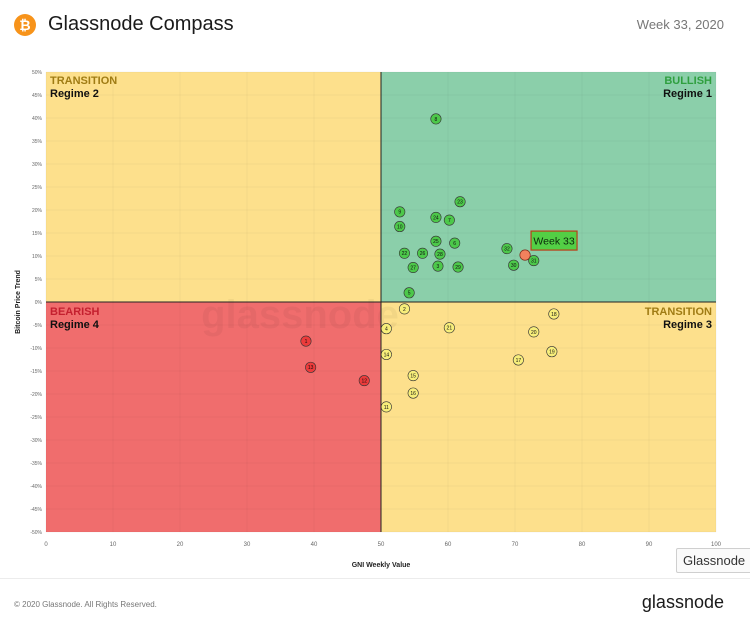  I want to click on x-tick-label: 60, so click(448, 545).